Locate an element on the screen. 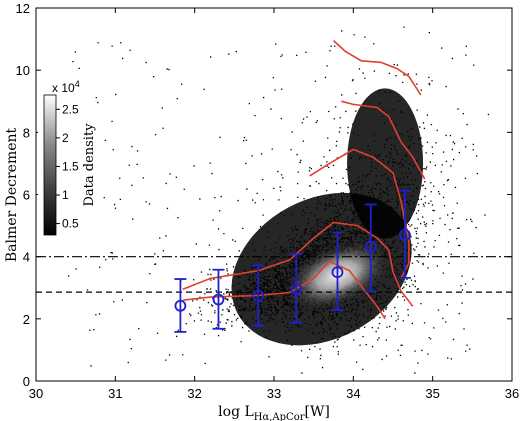 Image resolution: width=520 pixels, height=421 pixels. x-tick-label: 30 is located at coordinates (36, 393).